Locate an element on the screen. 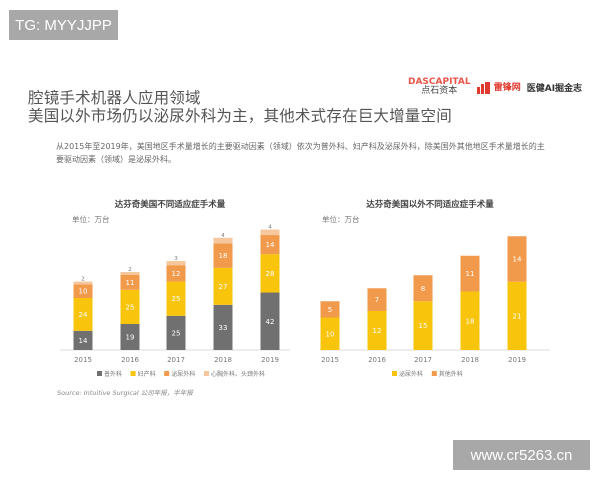 This screenshot has height=480, width=600. data-label: 27 is located at coordinates (223, 287).